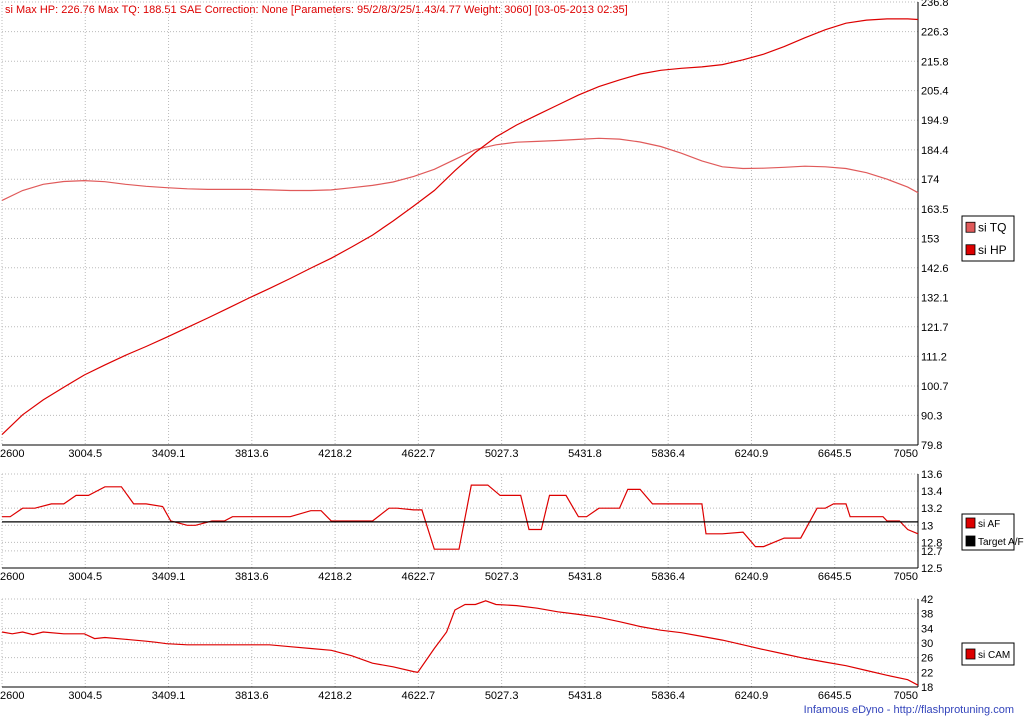 This screenshot has height=719, width=1024. What do you see at coordinates (927, 659) in the screenshot?
I see `y-tick-label: 26` at bounding box center [927, 659].